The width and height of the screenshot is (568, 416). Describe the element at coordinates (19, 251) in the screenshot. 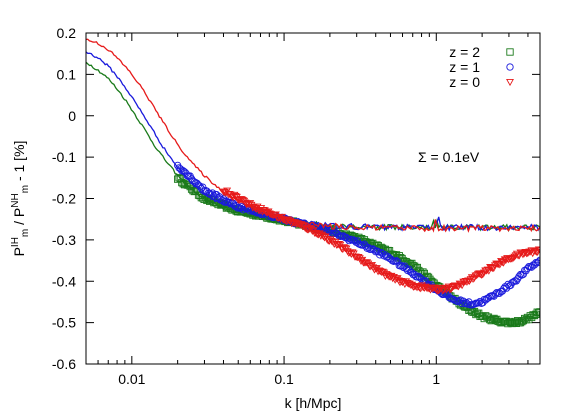

I see `y-title-base1: P` at that location.